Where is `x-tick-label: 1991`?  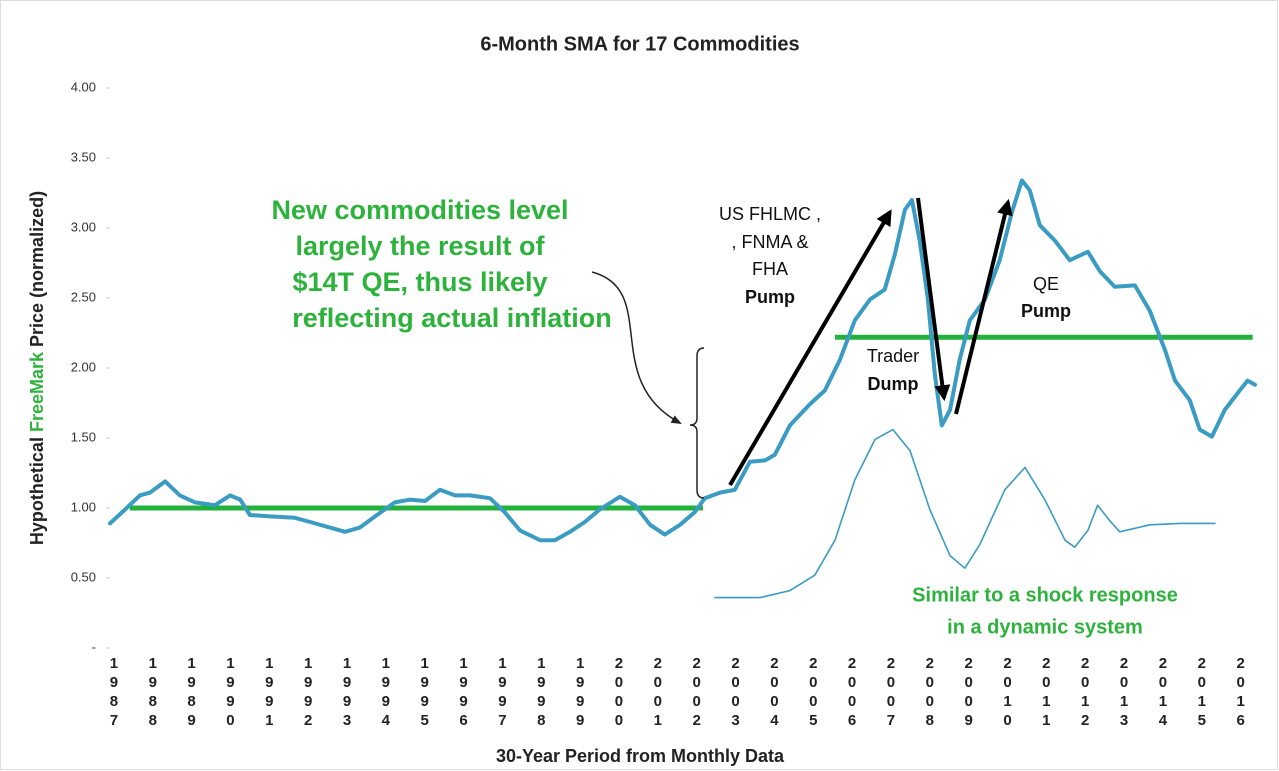 x-tick-label: 1991 is located at coordinates (269, 692).